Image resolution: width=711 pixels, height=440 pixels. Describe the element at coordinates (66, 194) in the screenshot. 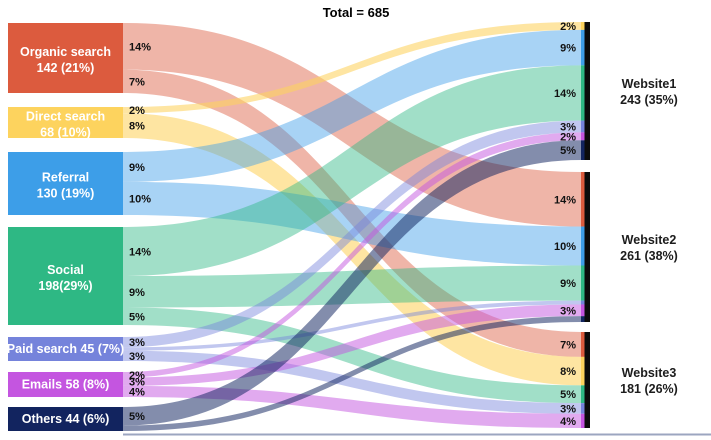

I see `source-node-sublabel: 130 (19%)` at that location.